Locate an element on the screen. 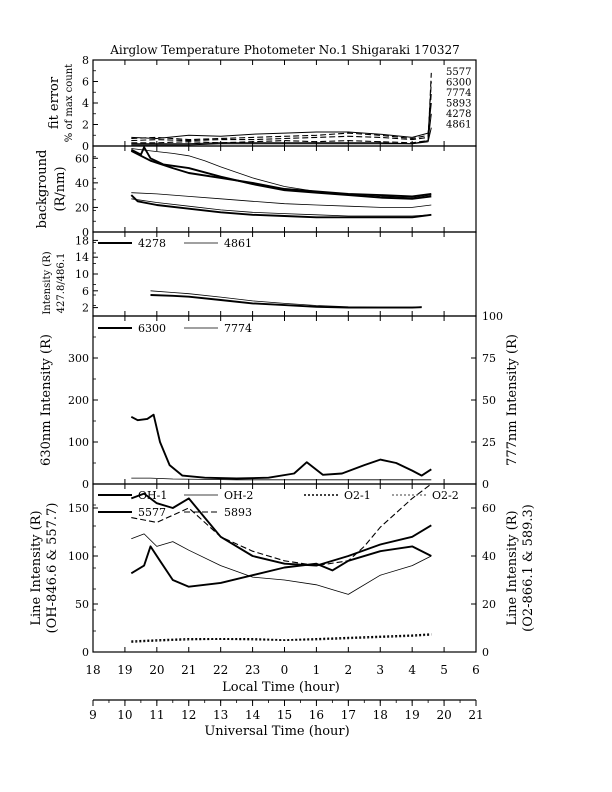  line-intensity-ylabel-right2: (O2-866.1 & 589.3) is located at coordinates (528, 568).